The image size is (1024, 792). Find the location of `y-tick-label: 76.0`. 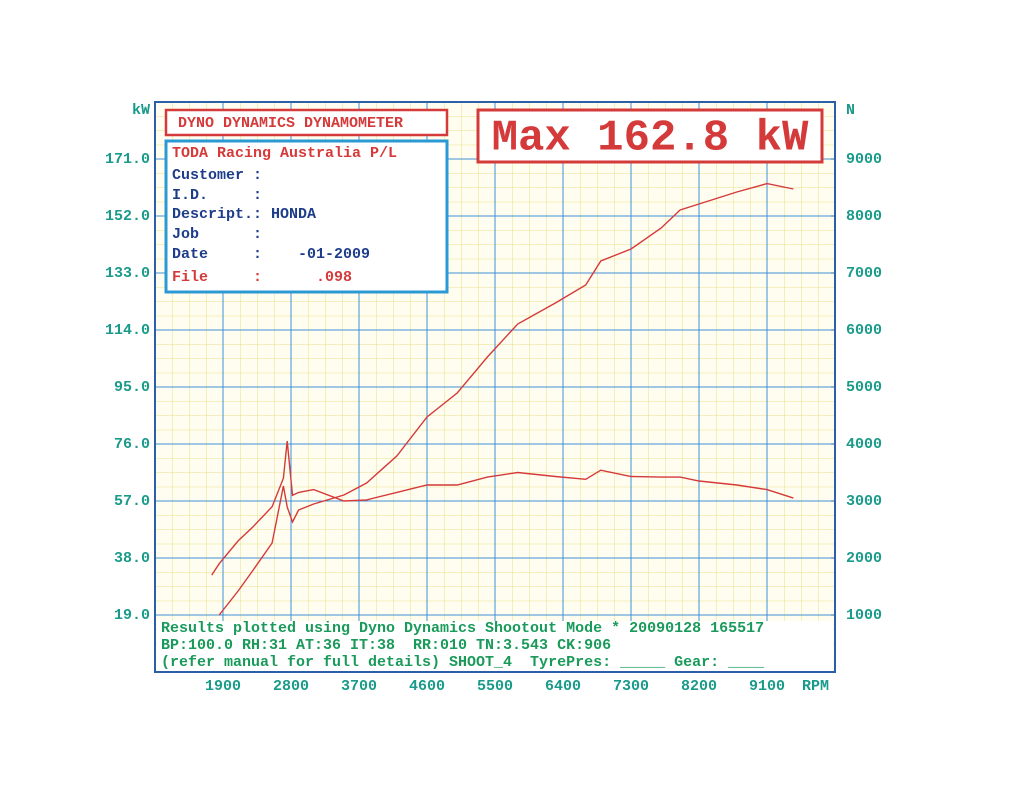

y-tick-label: 76.0 is located at coordinates (132, 444).